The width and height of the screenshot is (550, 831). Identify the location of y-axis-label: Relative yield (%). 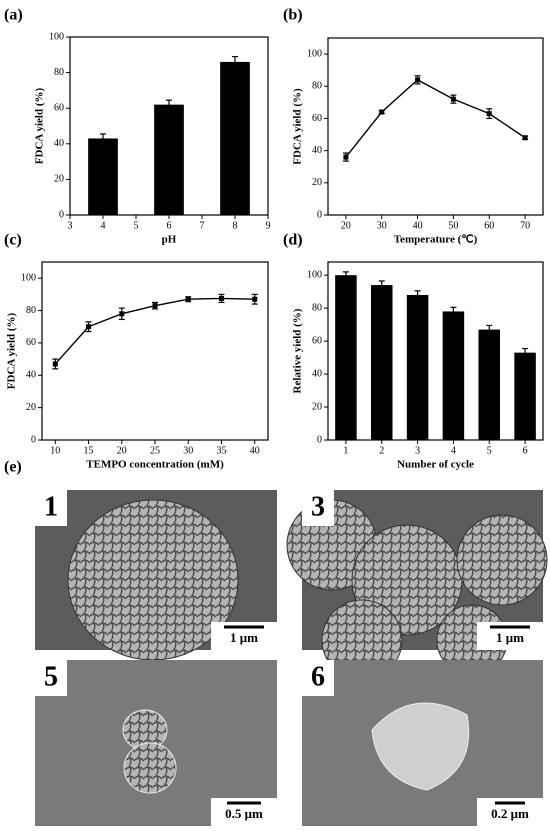
(298, 350).